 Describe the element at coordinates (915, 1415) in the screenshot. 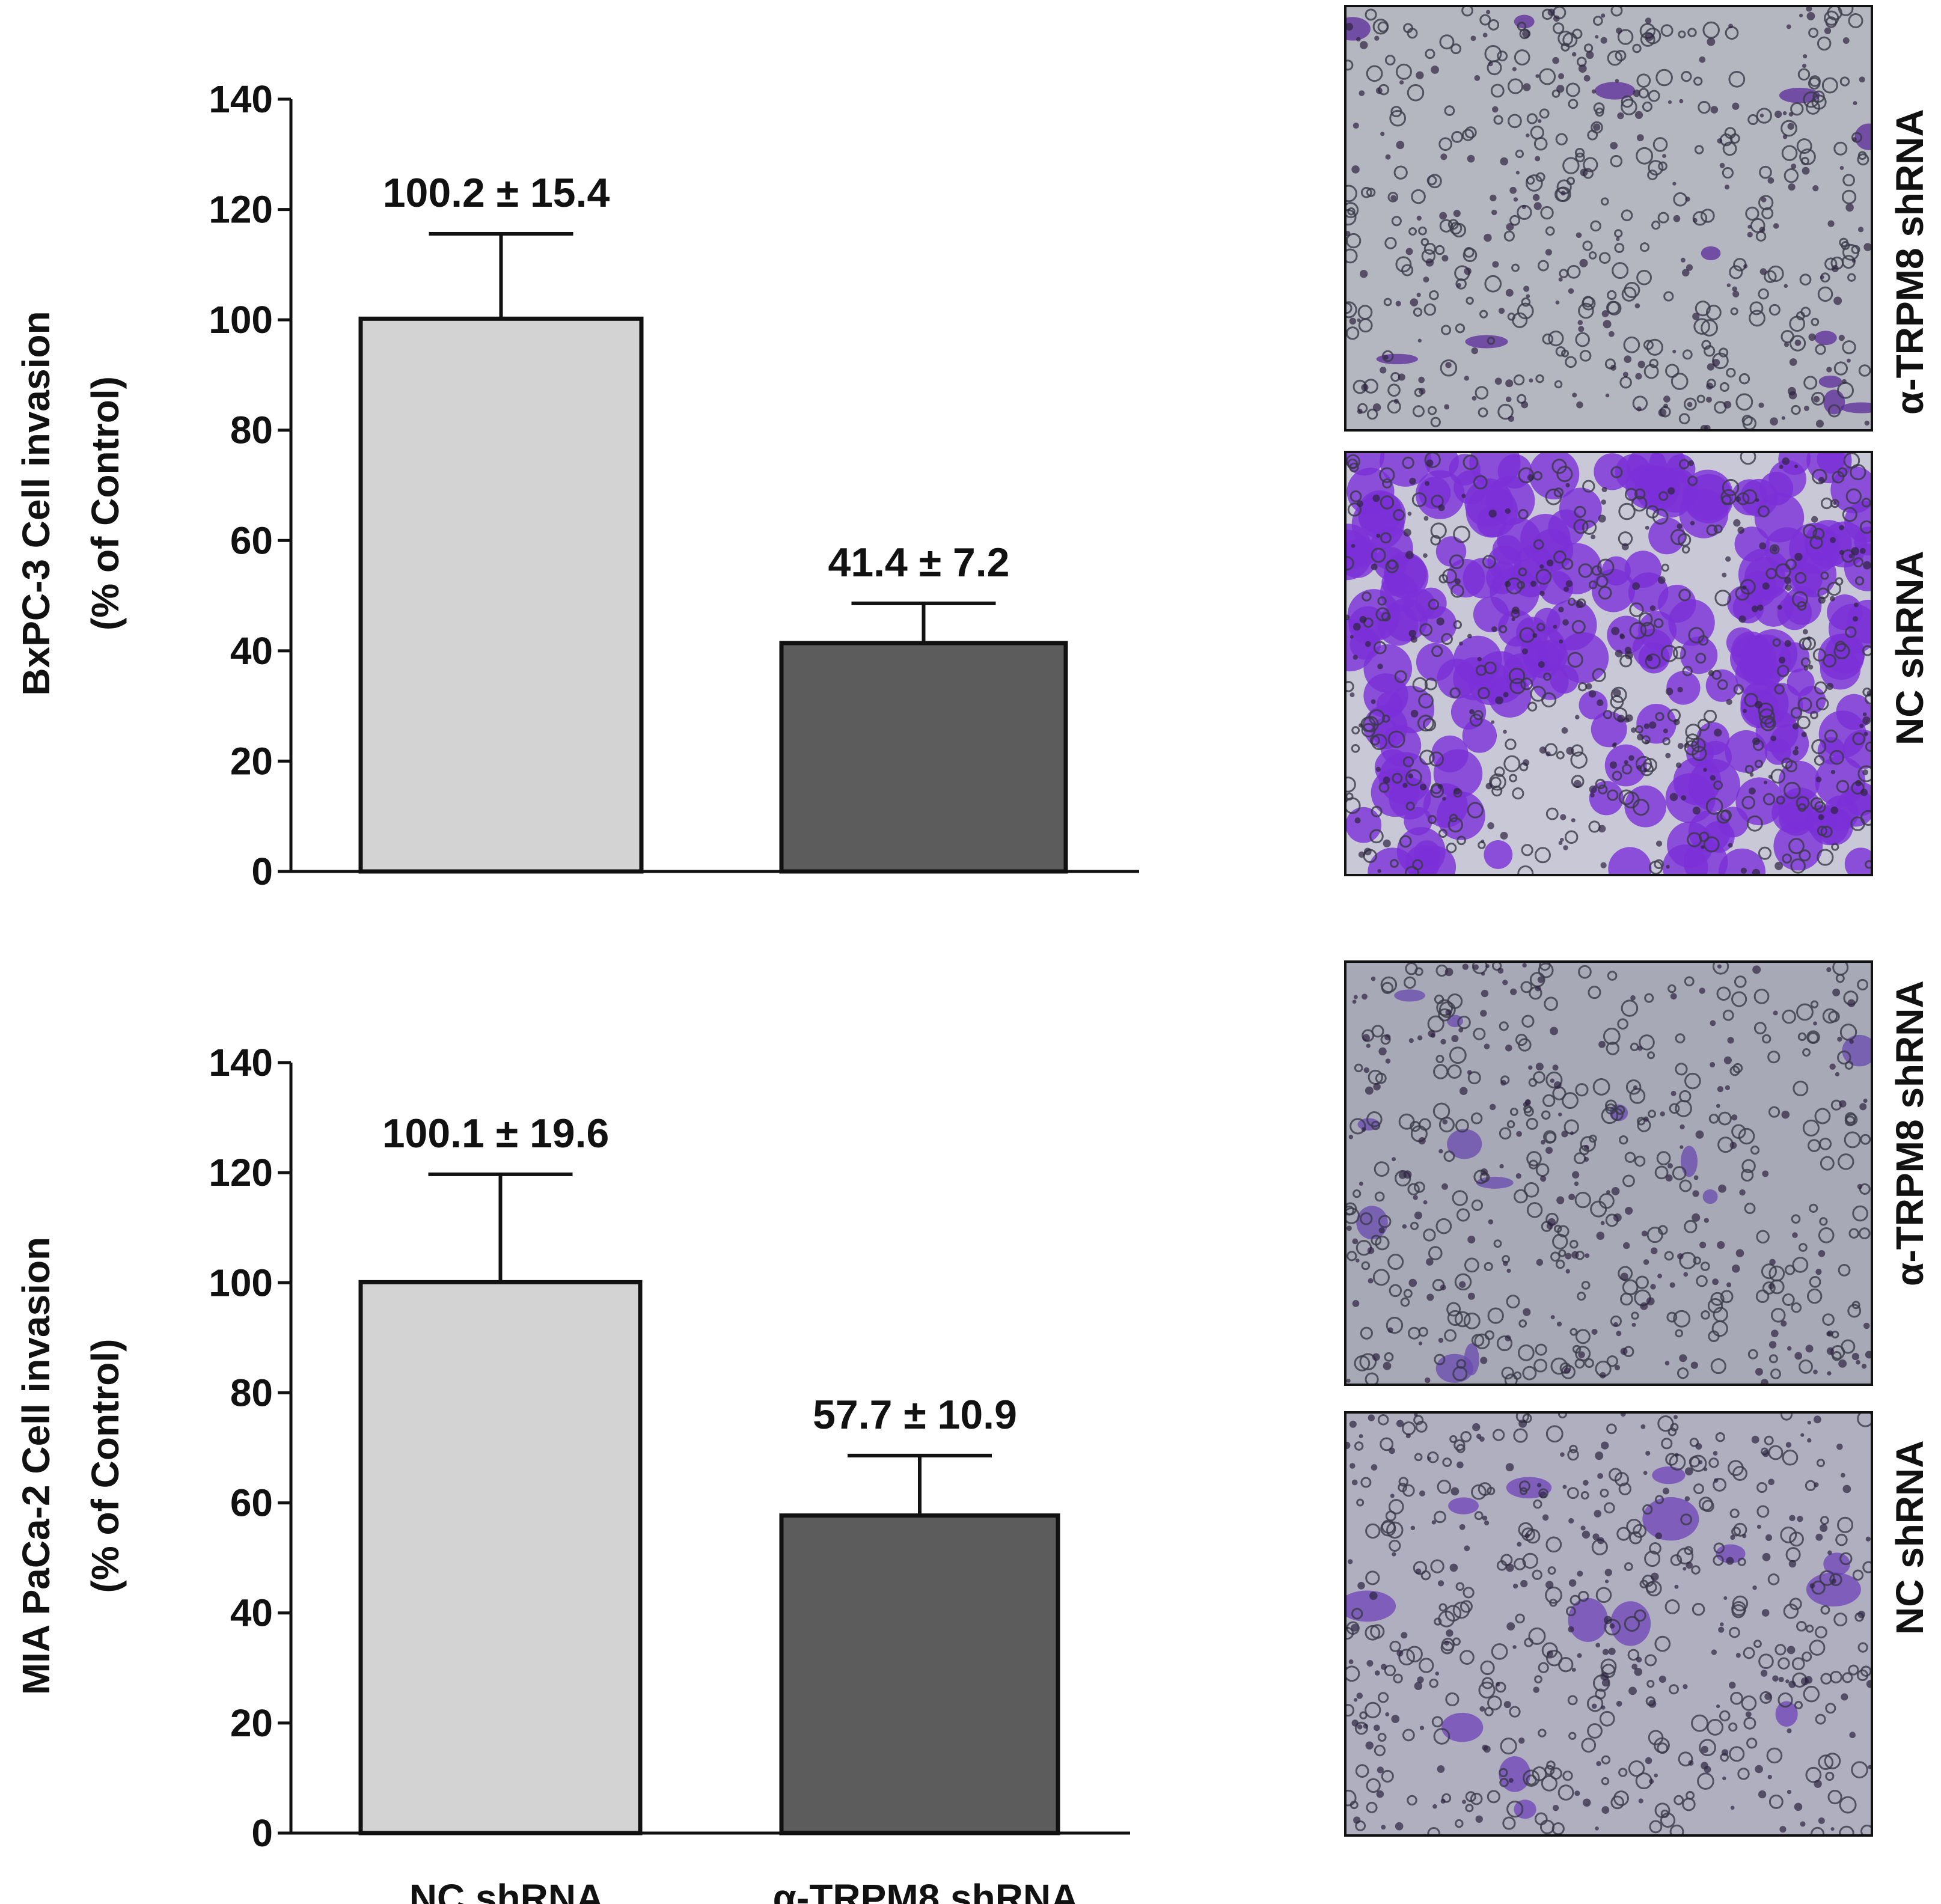

I see `data-label: 57.7 ± 10.9` at that location.